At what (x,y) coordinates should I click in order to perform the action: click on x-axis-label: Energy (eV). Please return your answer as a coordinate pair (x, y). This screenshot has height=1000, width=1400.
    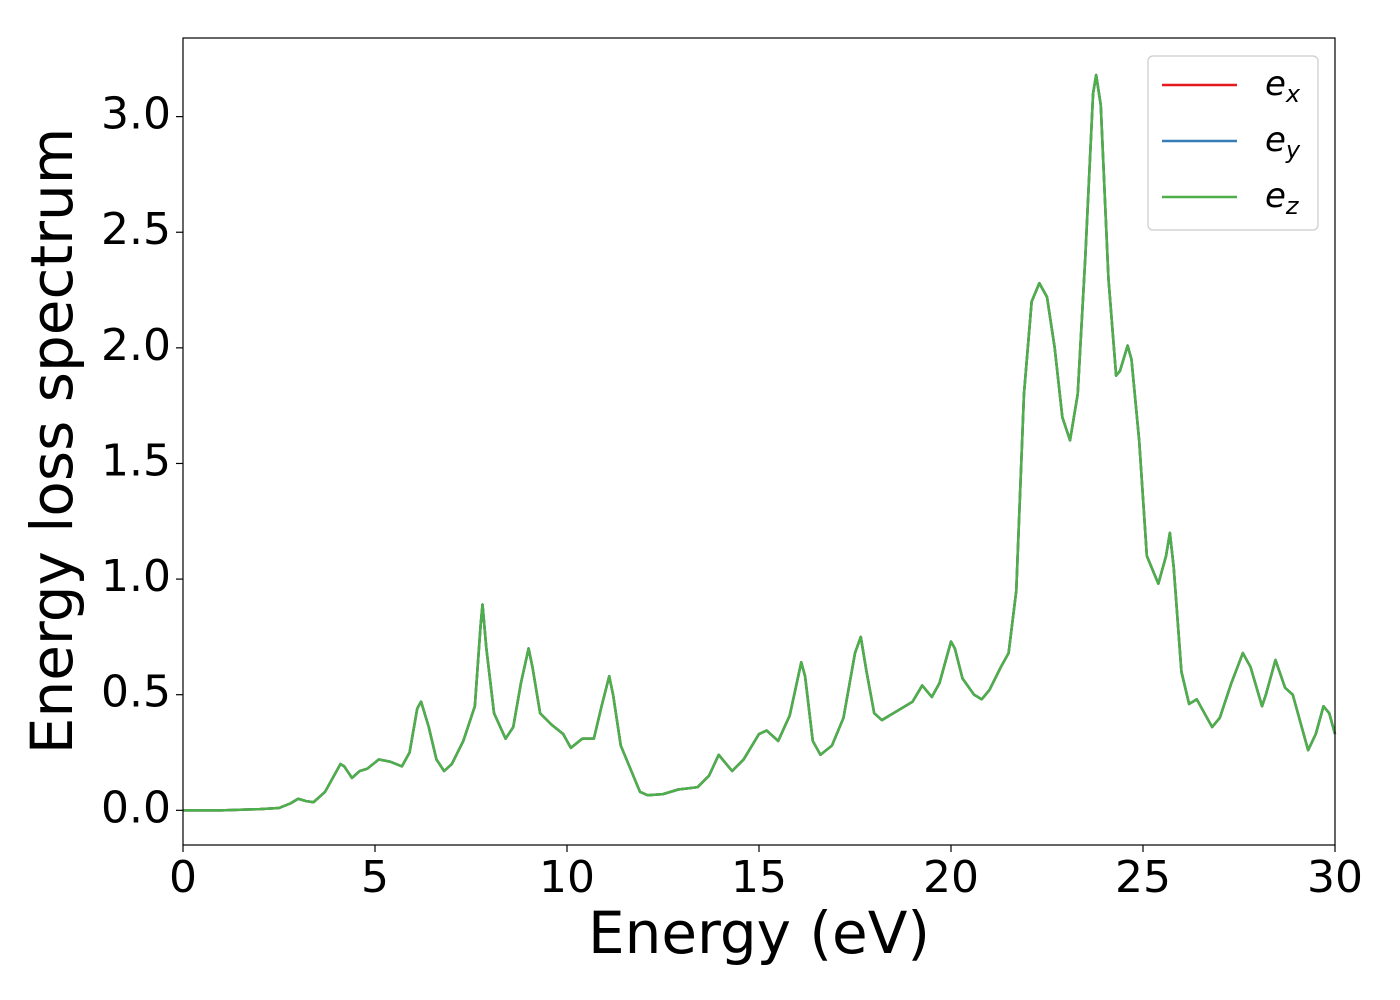
    Looking at the image, I should click on (759, 933).